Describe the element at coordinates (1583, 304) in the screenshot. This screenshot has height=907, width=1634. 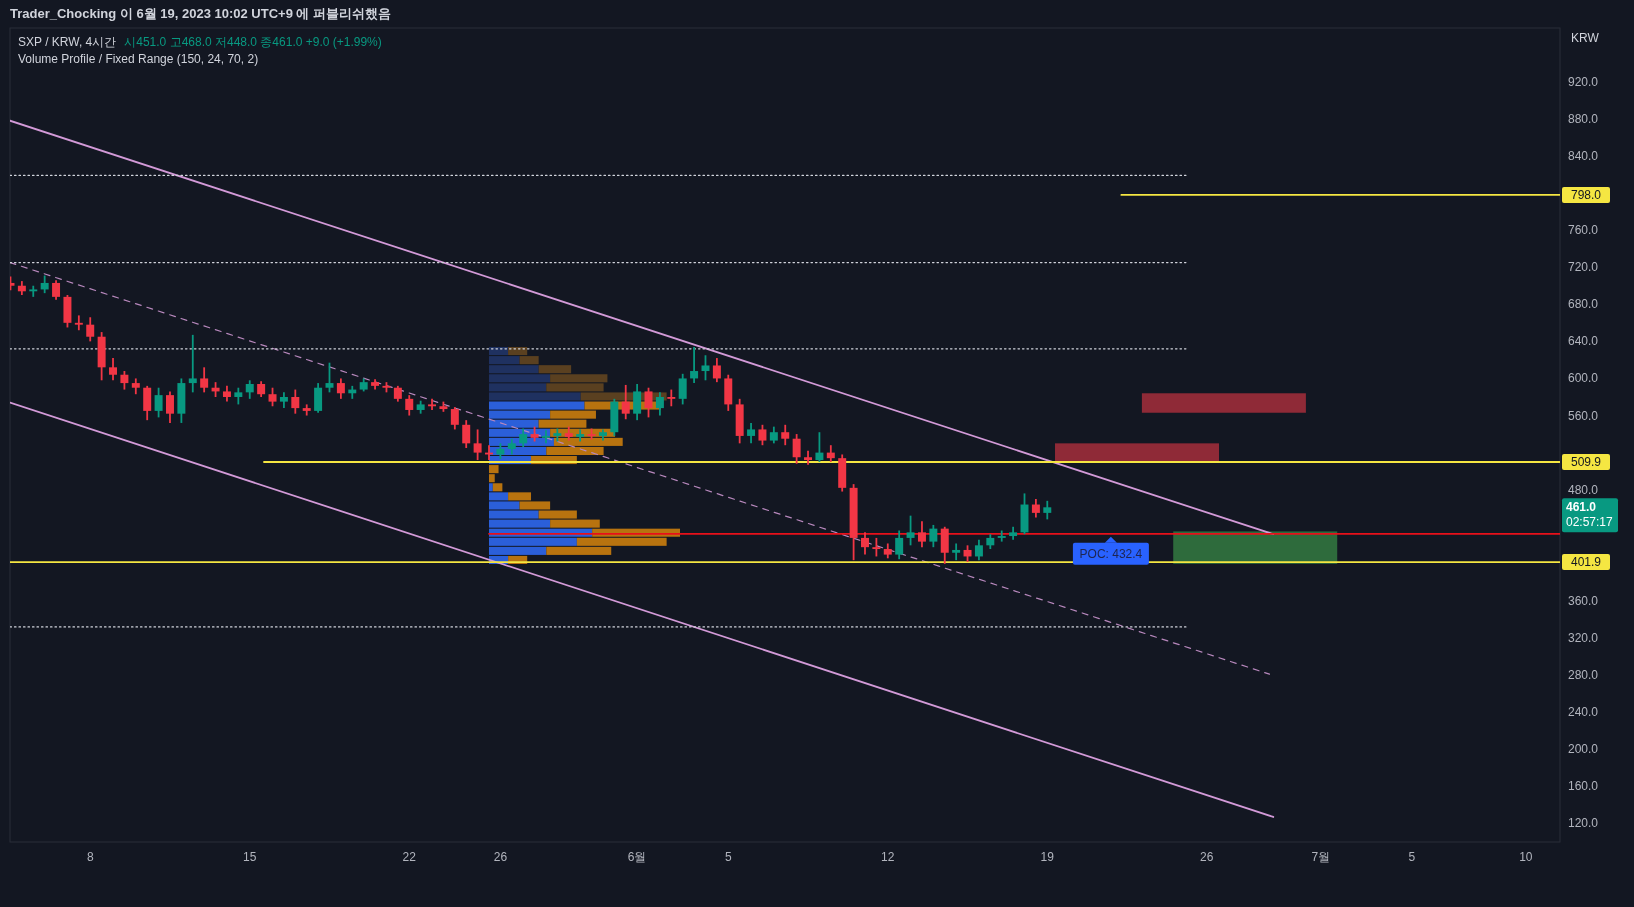
I see `y-tick-label: 680.0` at that location.